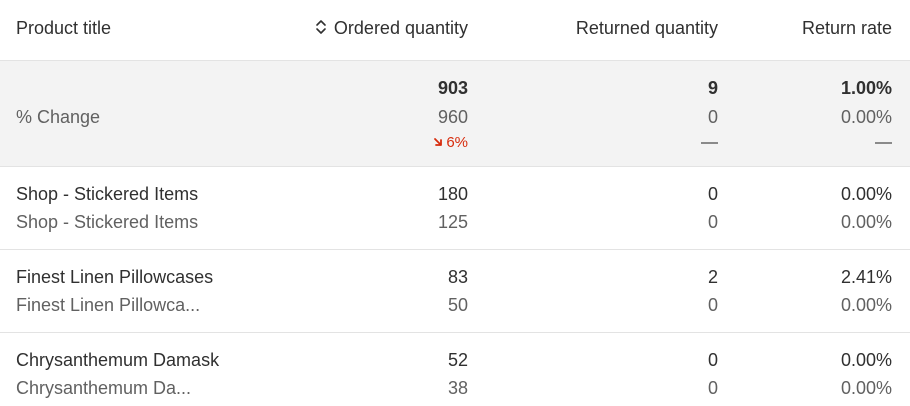  Describe the element at coordinates (438, 142) in the screenshot. I see `arrow-down-right-icon` at that location.